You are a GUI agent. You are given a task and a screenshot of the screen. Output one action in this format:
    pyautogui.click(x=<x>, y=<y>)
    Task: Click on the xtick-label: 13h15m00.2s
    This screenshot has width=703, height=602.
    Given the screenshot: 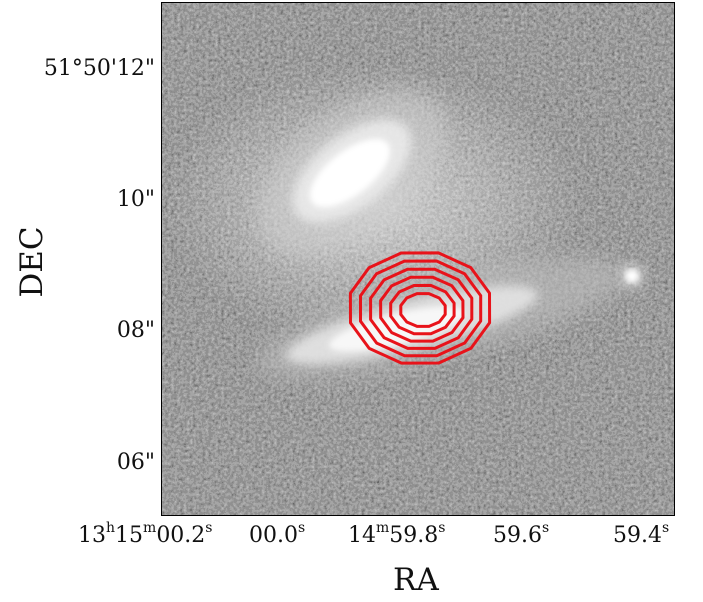 What is the action you would take?
    pyautogui.click(x=145, y=534)
    